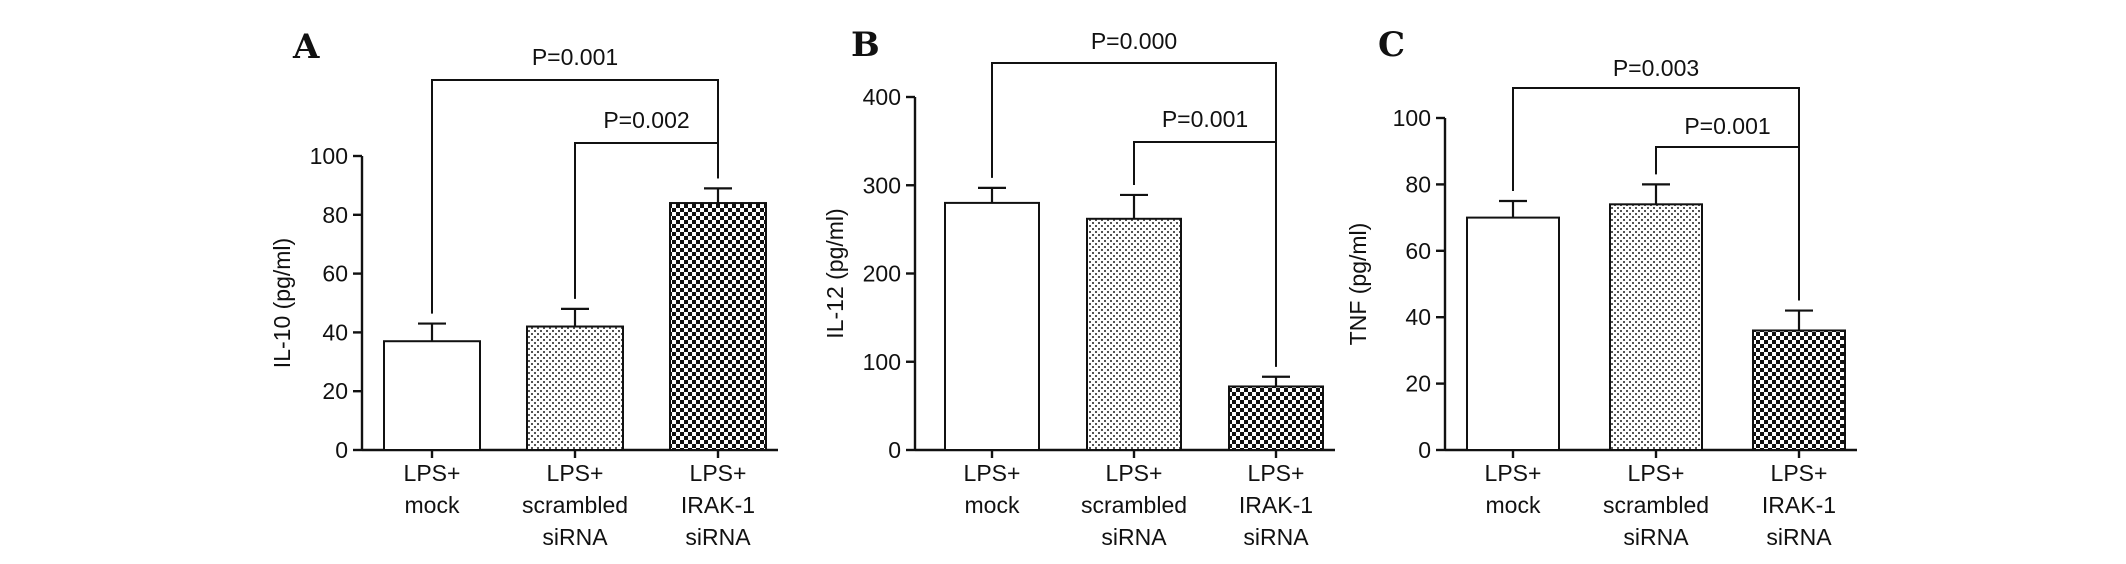 This screenshot has height=564, width=2126. I want to click on y-tick-label: 200, so click(882, 274).